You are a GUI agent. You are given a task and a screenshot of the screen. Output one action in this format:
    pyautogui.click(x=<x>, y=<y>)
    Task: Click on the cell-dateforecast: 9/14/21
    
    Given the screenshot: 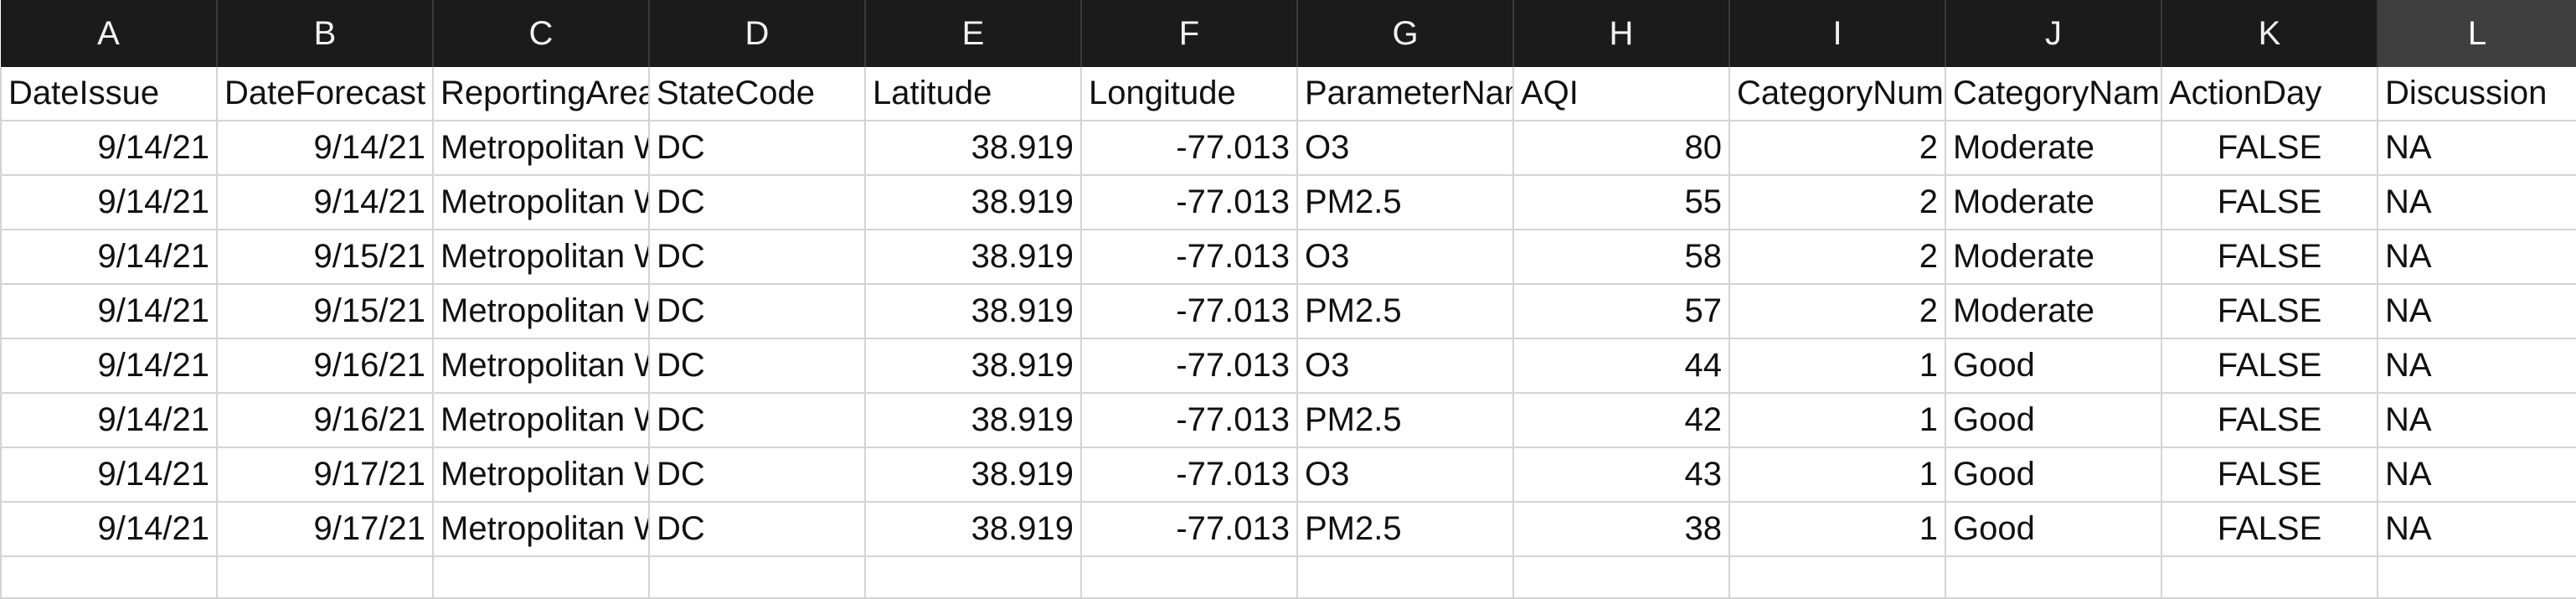 What is the action you would take?
    pyautogui.click(x=325, y=202)
    